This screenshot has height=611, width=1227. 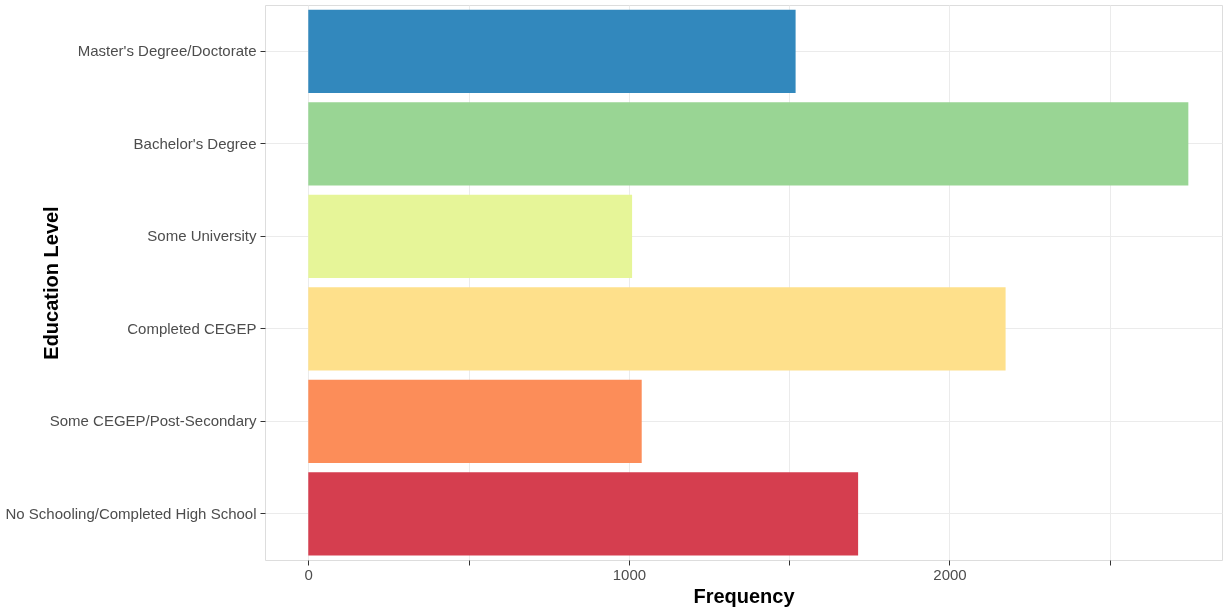 What do you see at coordinates (153, 421) in the screenshot?
I see `y-tick-label: Some CEGEP/Post-Secondary` at bounding box center [153, 421].